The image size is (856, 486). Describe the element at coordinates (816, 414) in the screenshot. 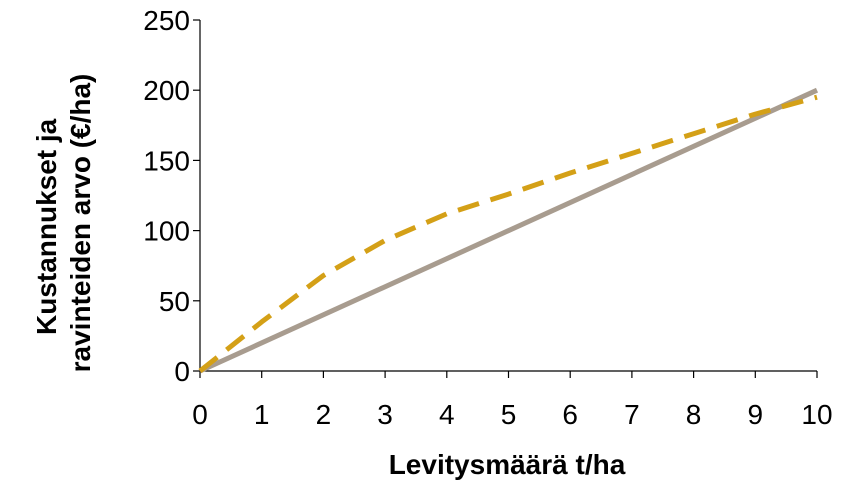

I see `x-tick-label: 10` at that location.